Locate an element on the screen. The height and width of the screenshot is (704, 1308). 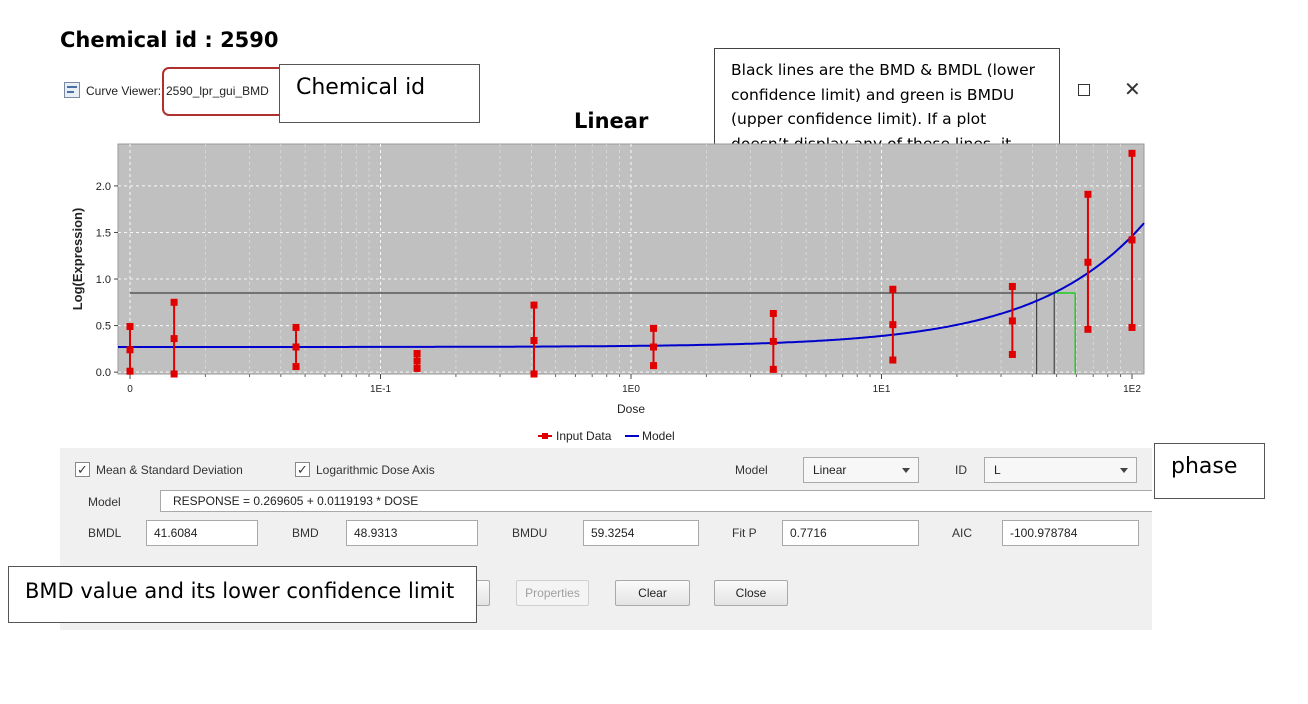
window-title-prefix: Curve Viewer: is located at coordinates (124, 91).